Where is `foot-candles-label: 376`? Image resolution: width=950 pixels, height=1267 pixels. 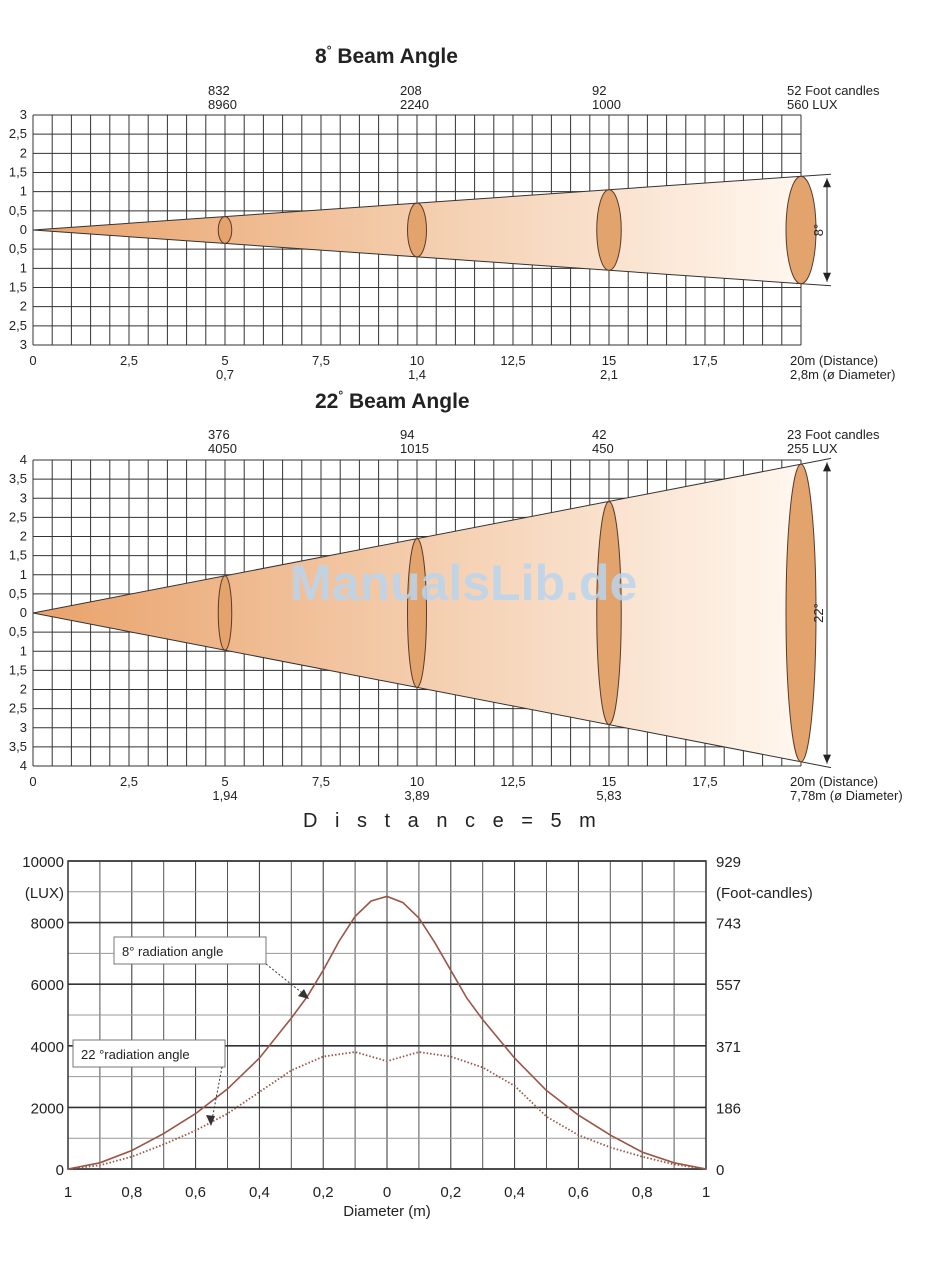
foot-candles-label: 376 is located at coordinates (219, 434).